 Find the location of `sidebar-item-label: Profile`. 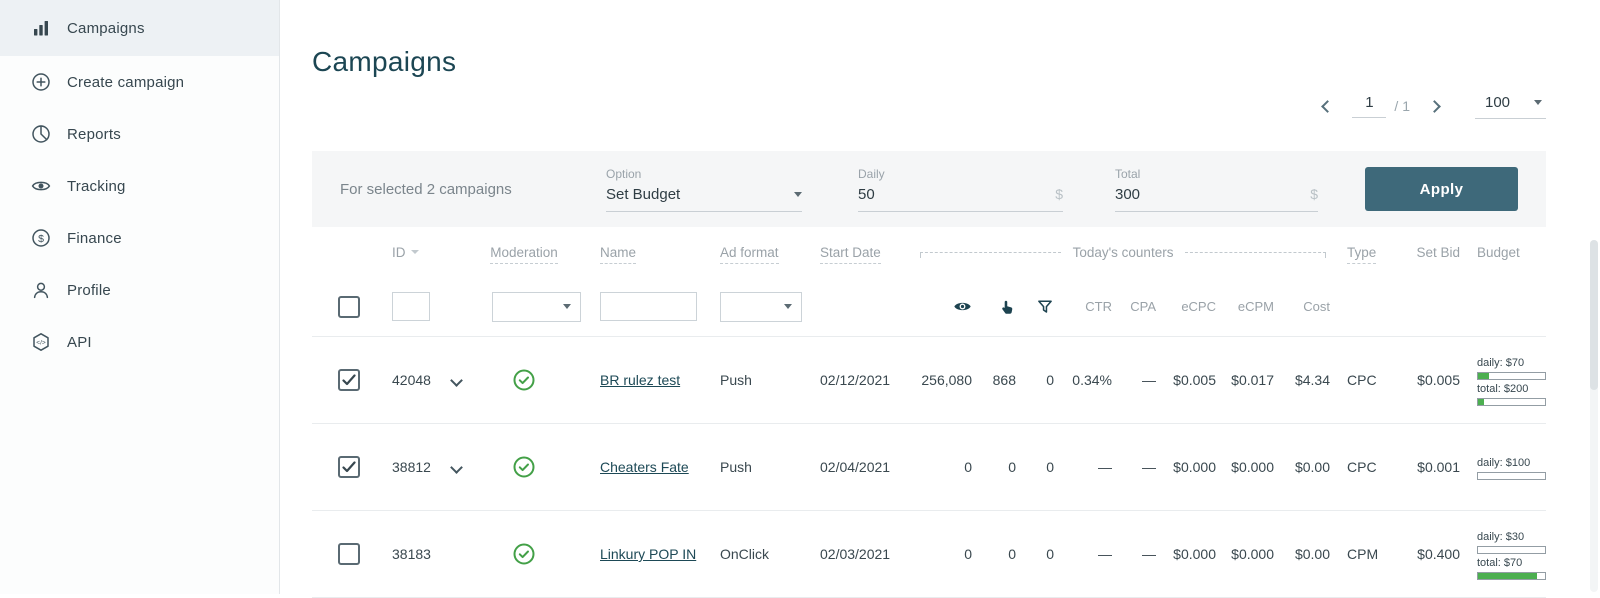

sidebar-item-label: Profile is located at coordinates (89, 290).